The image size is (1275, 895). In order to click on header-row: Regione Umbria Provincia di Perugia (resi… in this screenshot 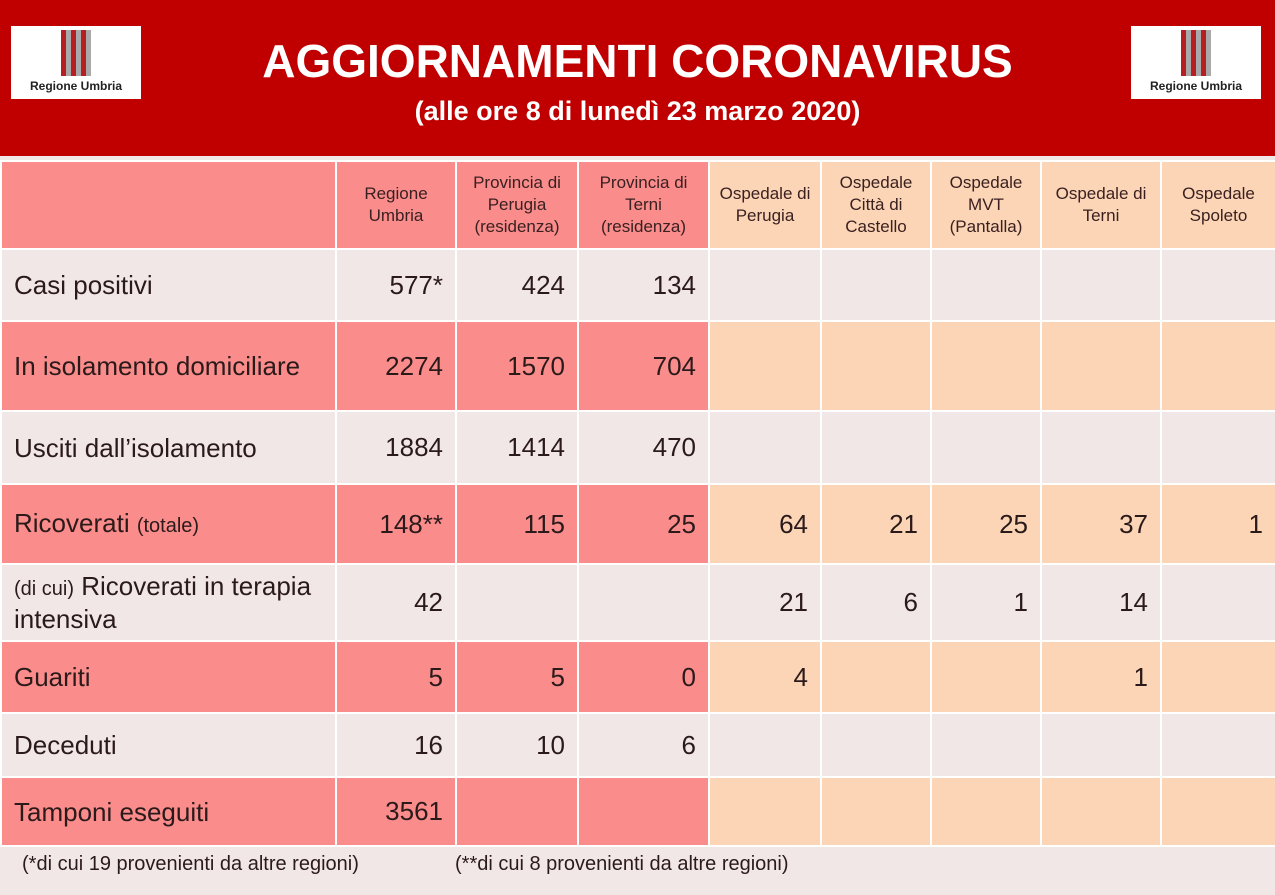, I will do `click(637, 205)`.